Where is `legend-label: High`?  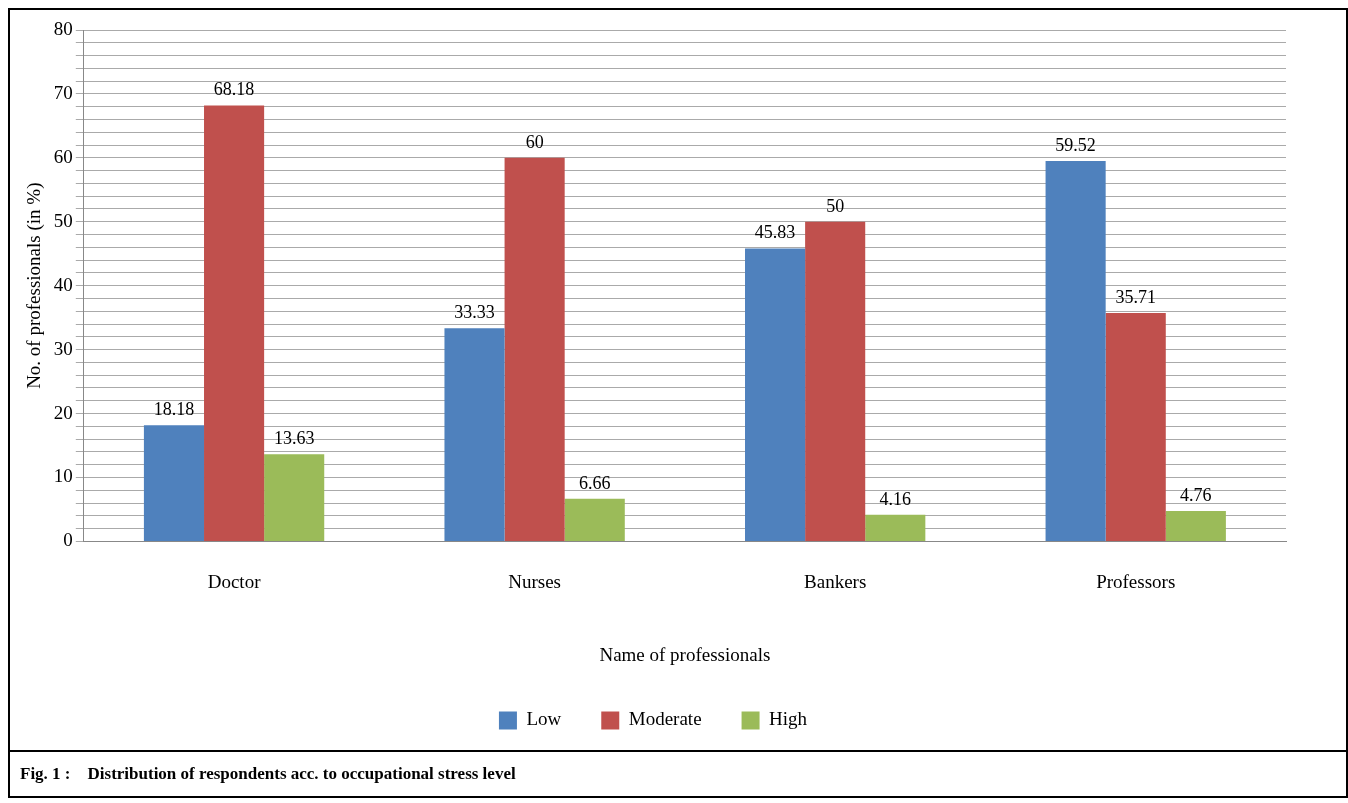 legend-label: High is located at coordinates (788, 719).